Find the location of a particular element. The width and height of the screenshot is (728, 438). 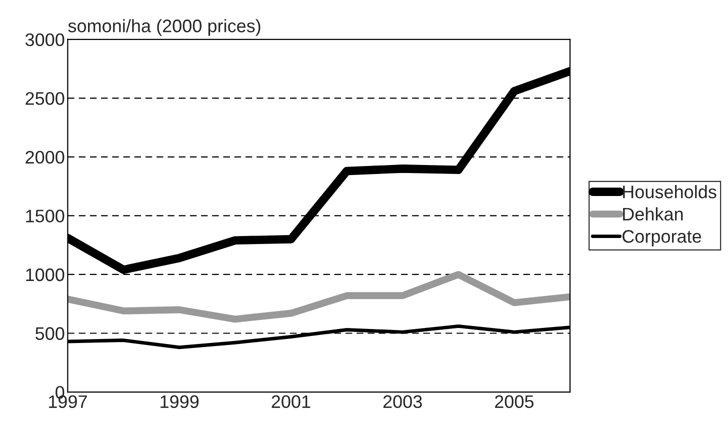

x-tick-label: 2005 is located at coordinates (514, 401).